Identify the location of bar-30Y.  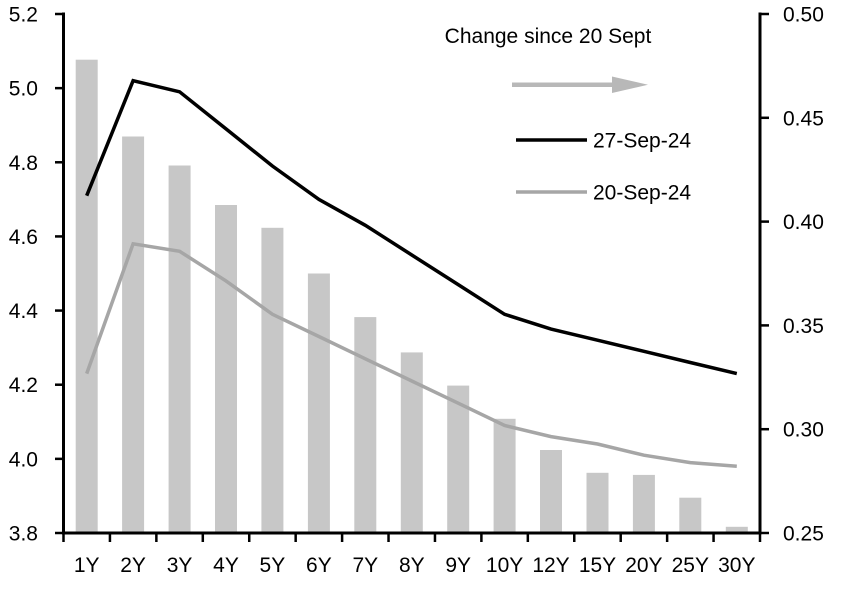
(736, 529).